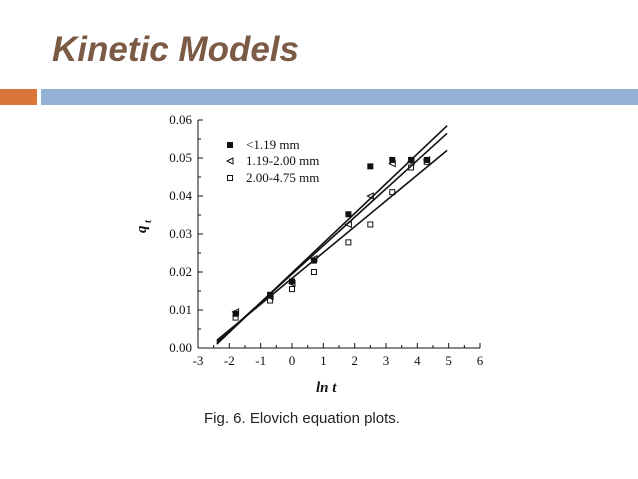 The image size is (638, 479). Describe the element at coordinates (198, 360) in the screenshot. I see `x-tick-label: -3` at that location.